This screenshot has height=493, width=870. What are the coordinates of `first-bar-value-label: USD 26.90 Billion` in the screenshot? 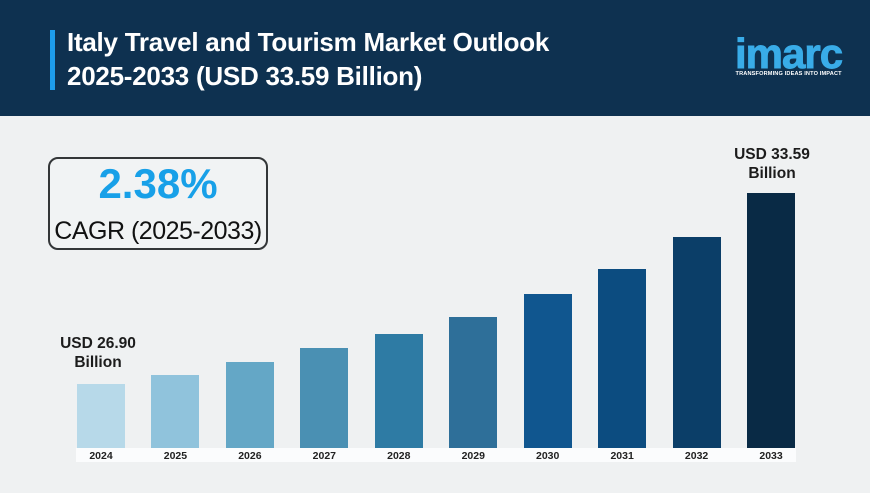 It's located at (98, 353).